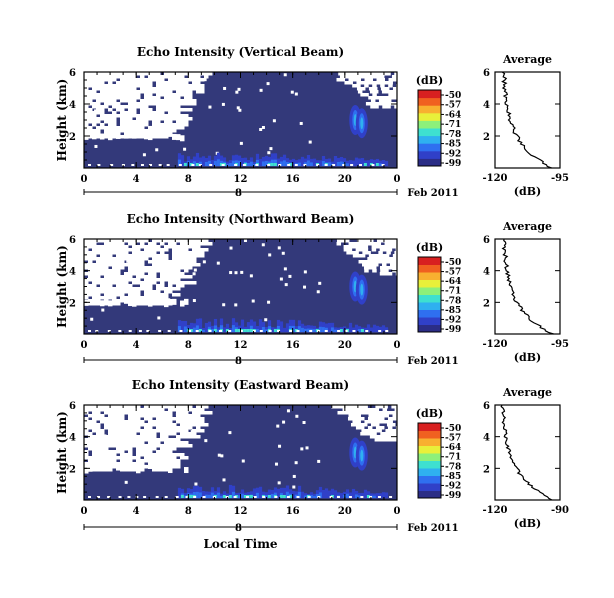 The height and width of the screenshot is (598, 614). What do you see at coordinates (486, 469) in the screenshot?
I see `profile-y-tick-label: 2` at bounding box center [486, 469].